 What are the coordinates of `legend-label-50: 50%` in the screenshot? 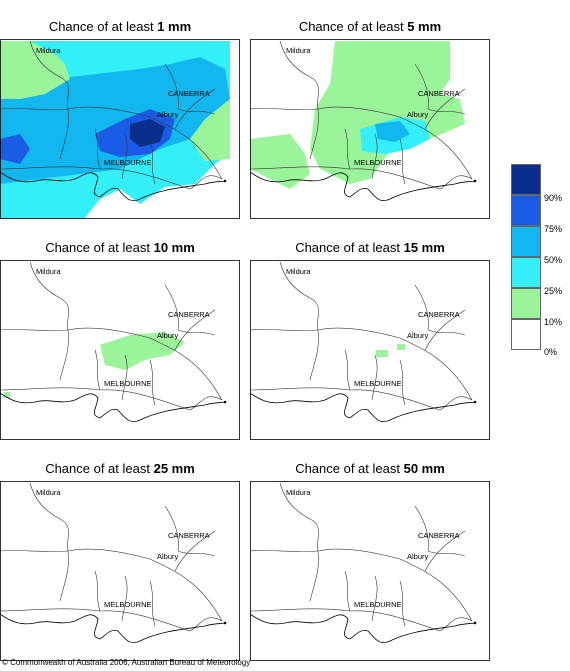 It's located at (553, 260).